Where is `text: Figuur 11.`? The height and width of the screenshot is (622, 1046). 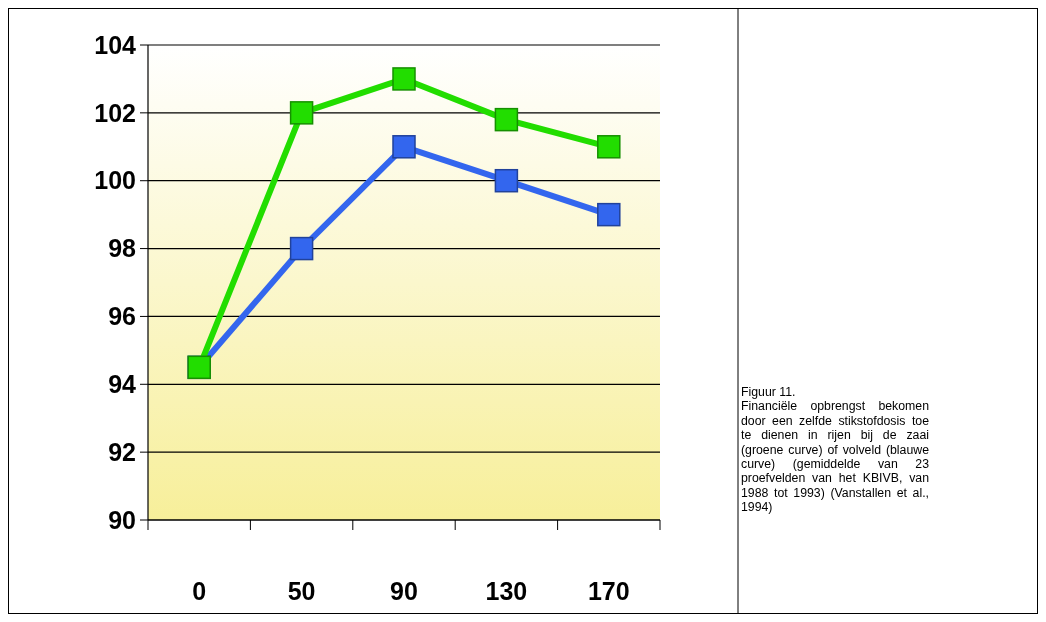 text: Figuur 11. is located at coordinates (769, 392).